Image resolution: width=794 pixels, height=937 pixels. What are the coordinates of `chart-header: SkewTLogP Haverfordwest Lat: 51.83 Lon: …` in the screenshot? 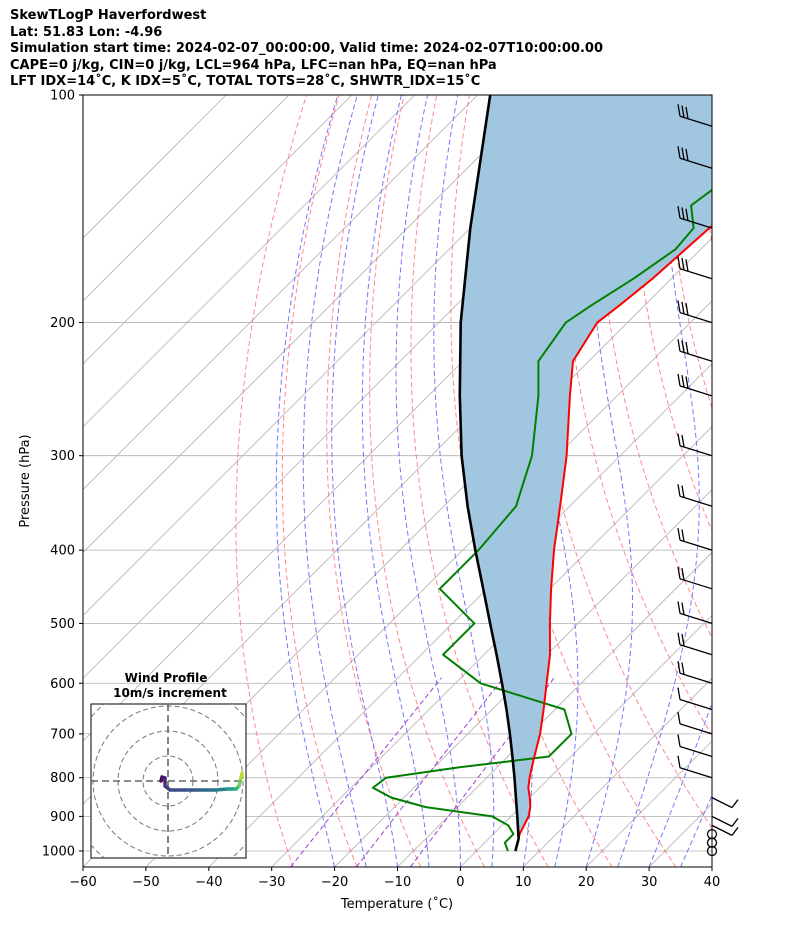 It's located at (306, 49).